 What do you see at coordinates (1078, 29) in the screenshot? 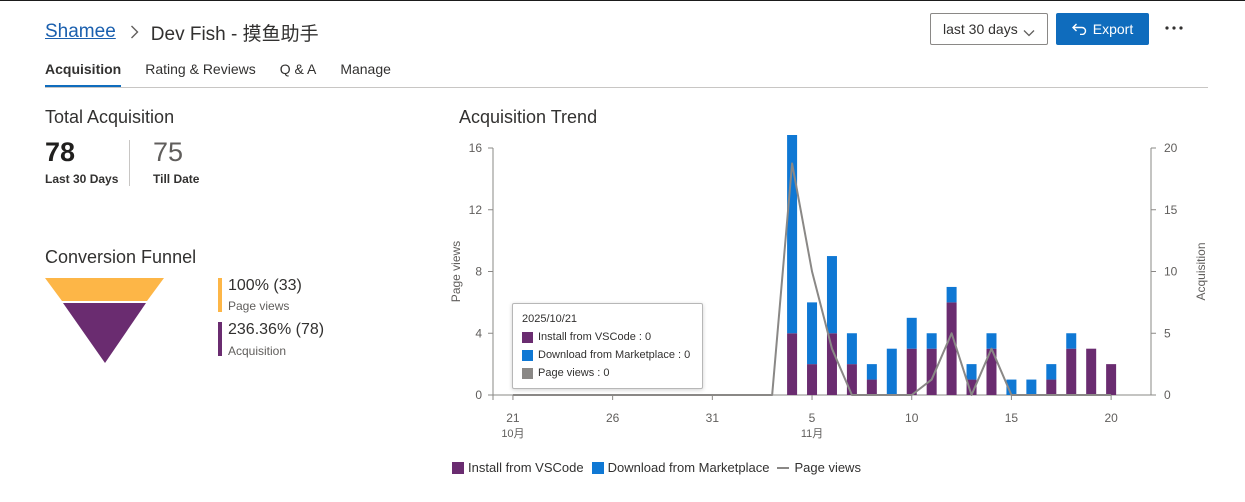
I see `export-icon` at bounding box center [1078, 29].